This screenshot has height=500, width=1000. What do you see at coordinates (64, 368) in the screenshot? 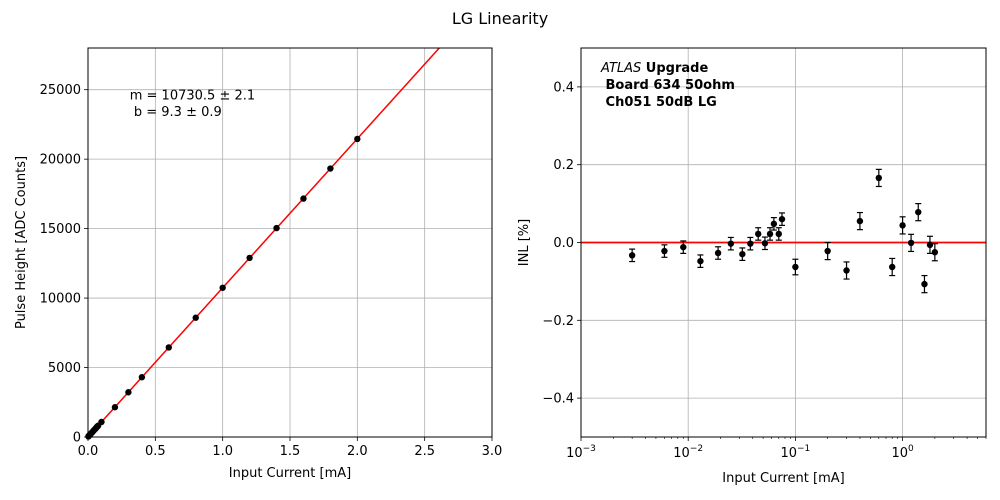
I see `left-y-tick-label: 5000` at bounding box center [64, 368].